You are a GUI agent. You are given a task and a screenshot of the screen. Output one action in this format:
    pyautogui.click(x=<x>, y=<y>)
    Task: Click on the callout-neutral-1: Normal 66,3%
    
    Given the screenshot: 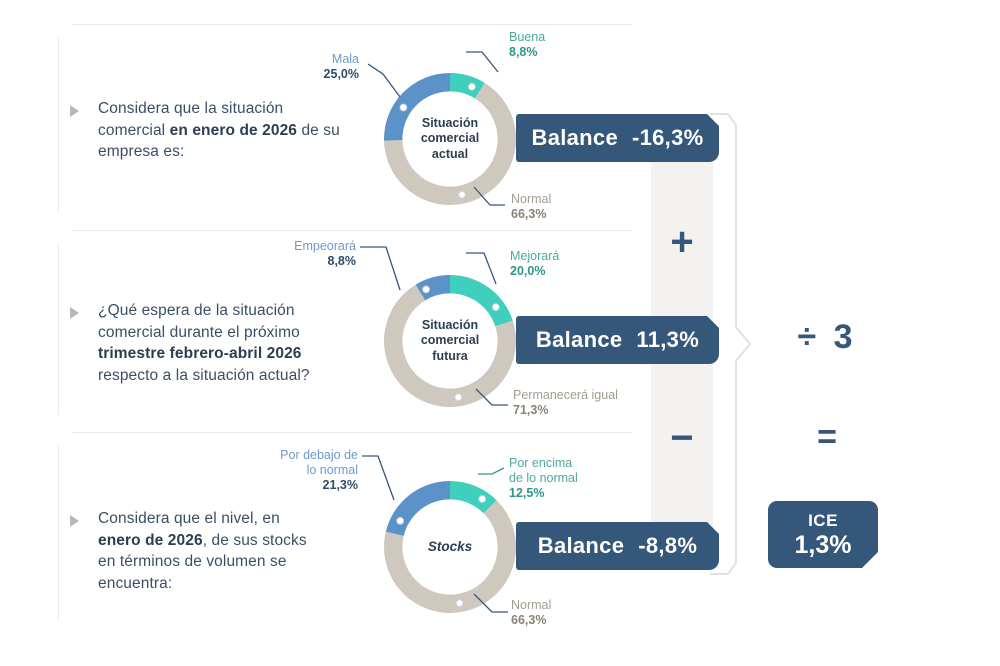 What is the action you would take?
    pyautogui.click(x=531, y=207)
    